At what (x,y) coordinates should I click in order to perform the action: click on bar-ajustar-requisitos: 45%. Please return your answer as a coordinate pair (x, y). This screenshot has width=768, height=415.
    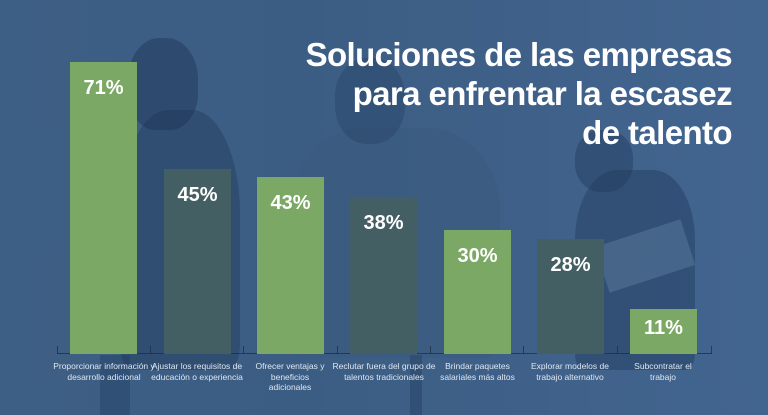
    Looking at the image, I should click on (197, 261).